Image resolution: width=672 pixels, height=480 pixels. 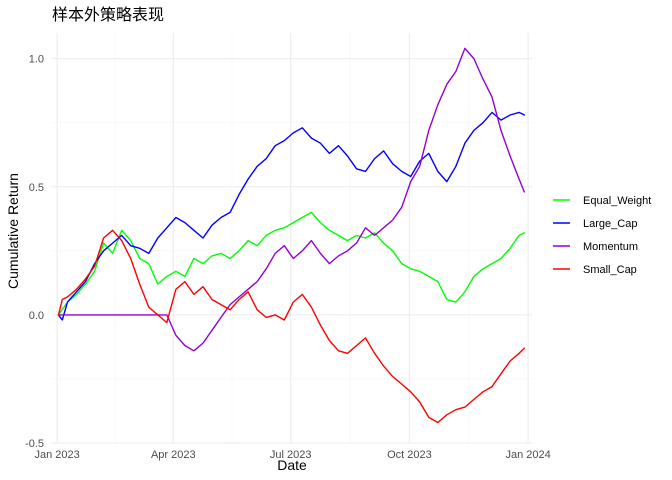 I want to click on x-tick-label: Apr 2023, so click(x=173, y=455).